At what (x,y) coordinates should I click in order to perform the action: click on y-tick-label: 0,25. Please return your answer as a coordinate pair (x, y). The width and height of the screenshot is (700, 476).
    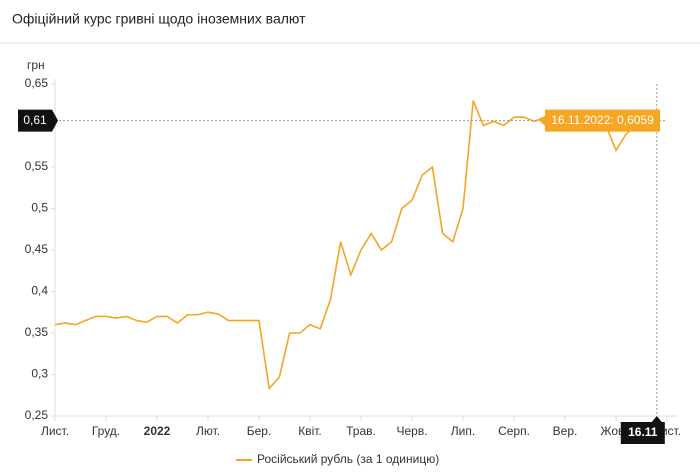
    Looking at the image, I should click on (37, 415).